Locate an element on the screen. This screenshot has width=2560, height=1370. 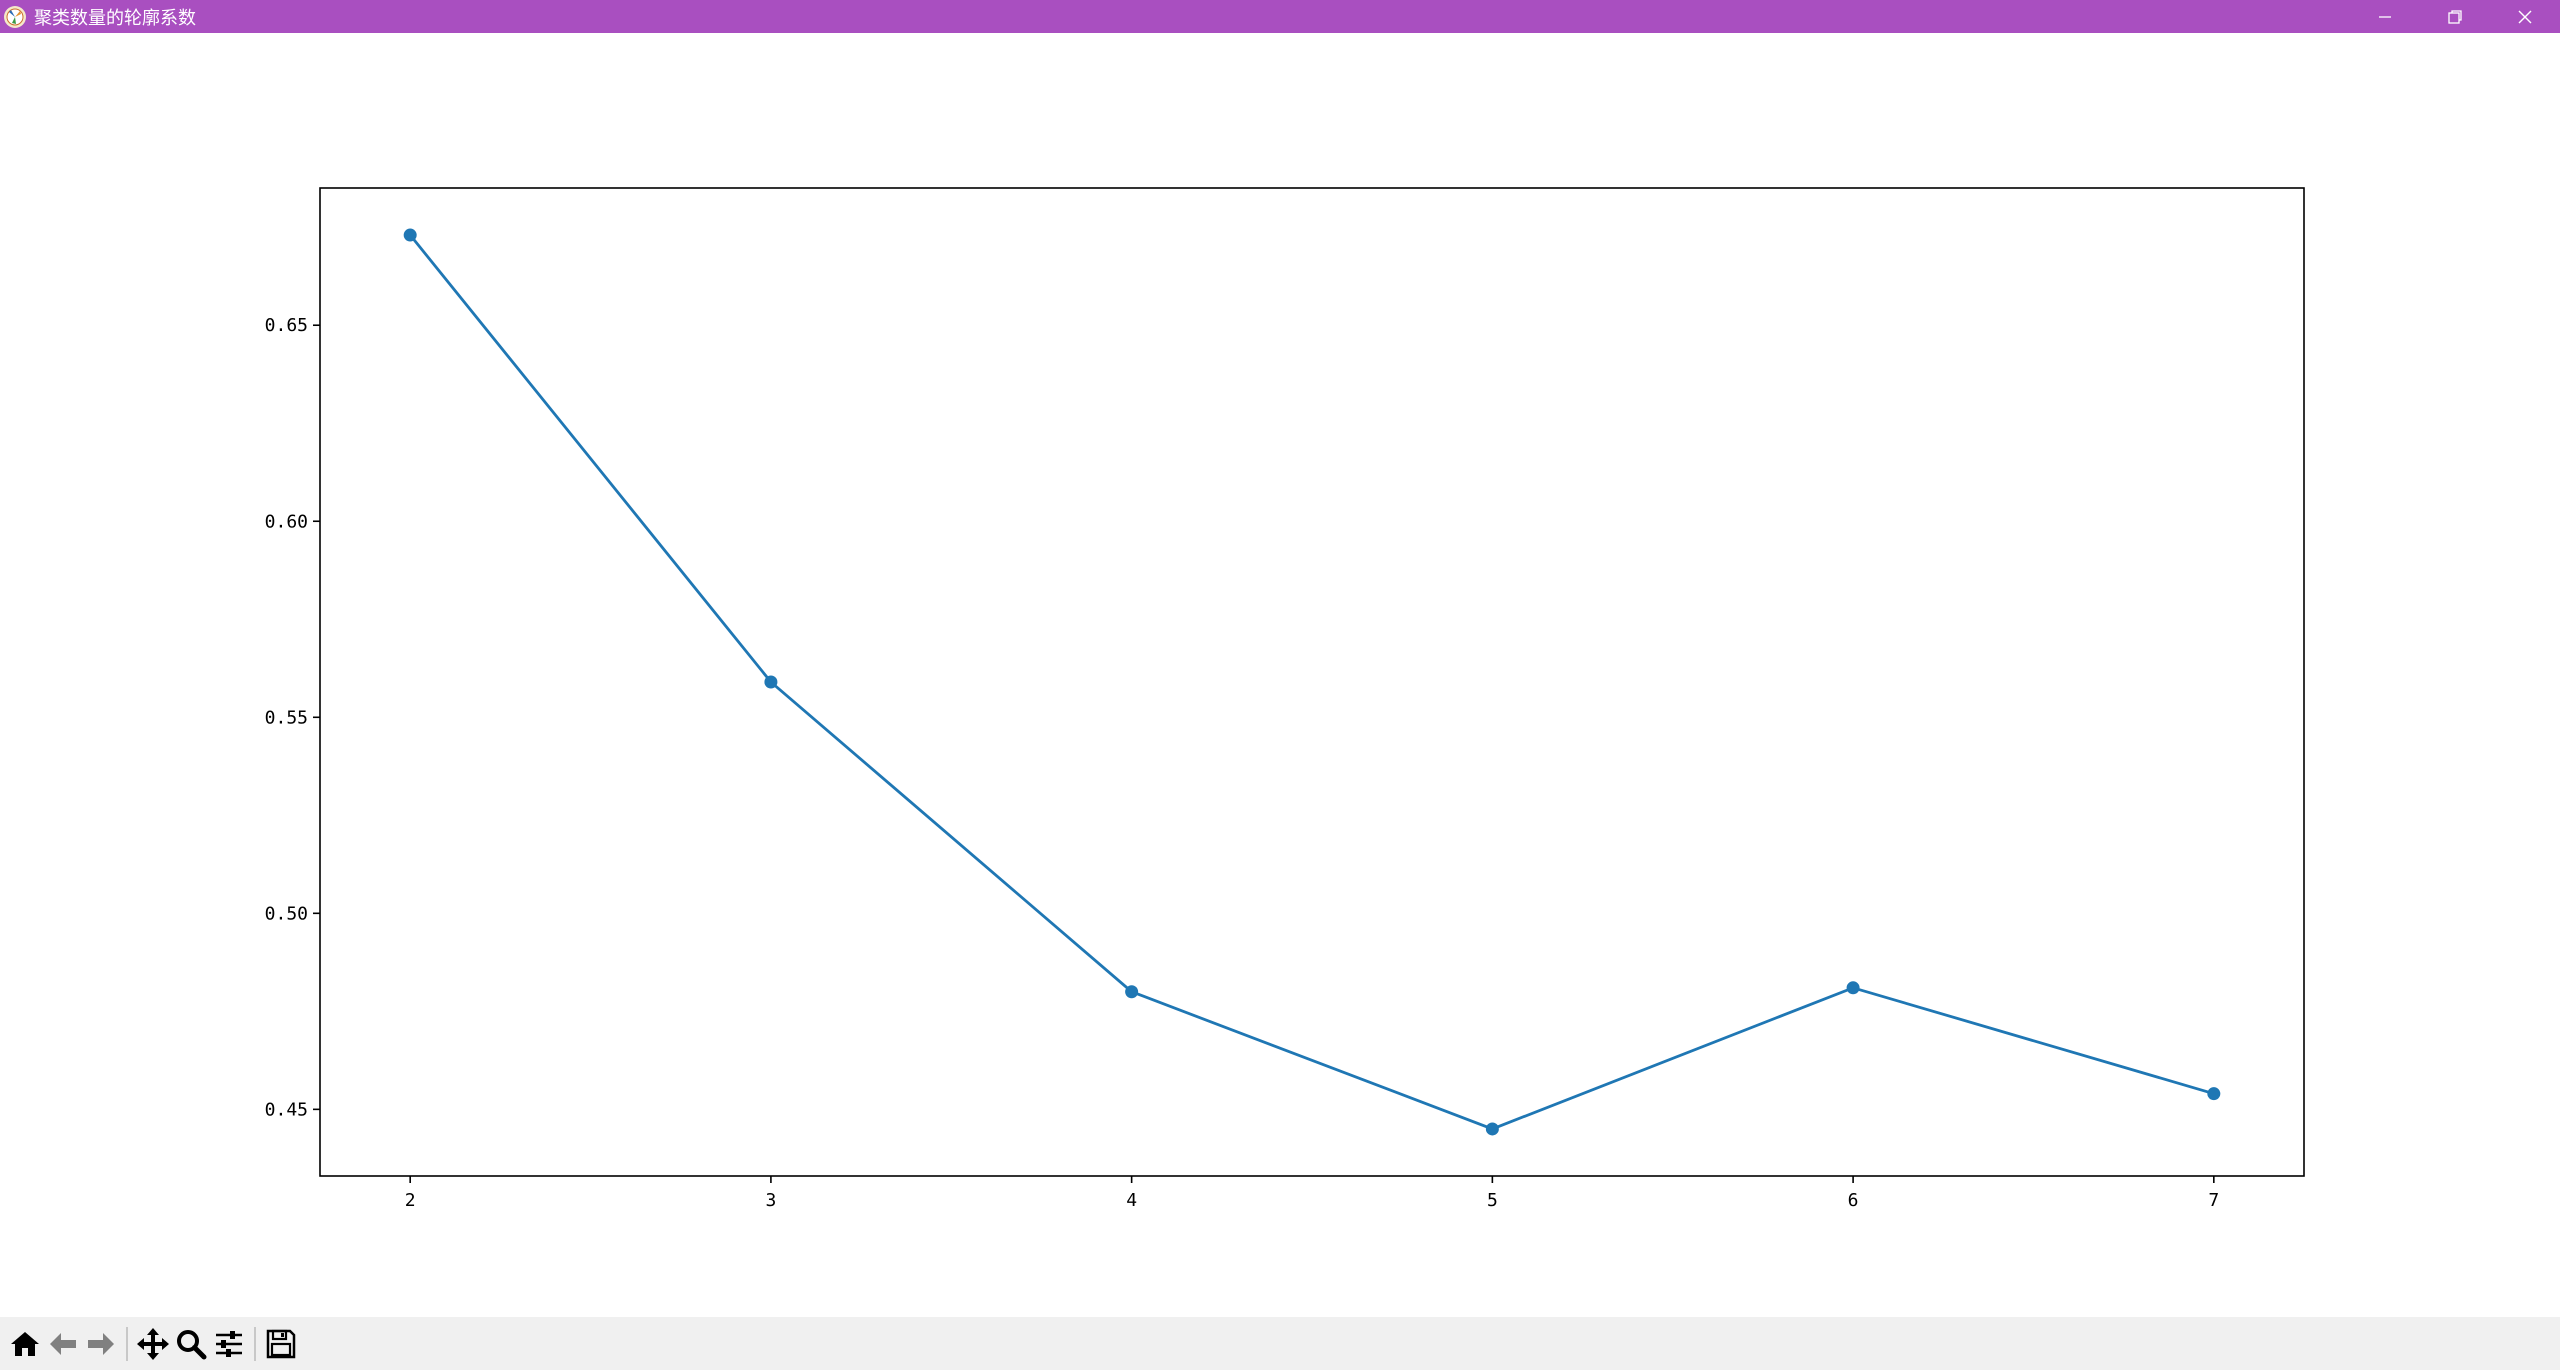
pan-button is located at coordinates (153, 1344).